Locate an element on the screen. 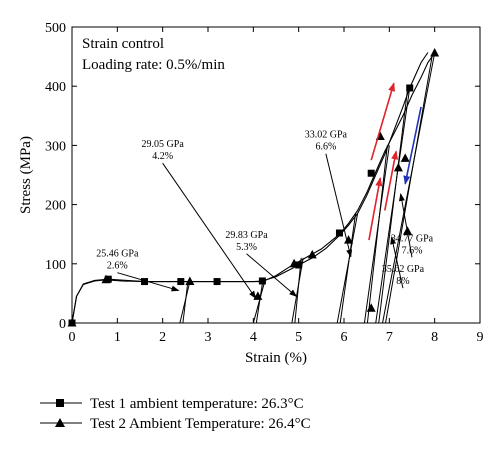 The height and width of the screenshot is (449, 500). y-tick-label: 100 is located at coordinates (55, 265).